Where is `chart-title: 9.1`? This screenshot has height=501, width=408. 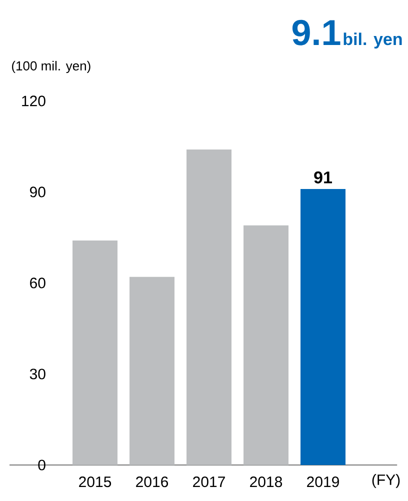
chart-title: 9.1 is located at coordinates (316, 33).